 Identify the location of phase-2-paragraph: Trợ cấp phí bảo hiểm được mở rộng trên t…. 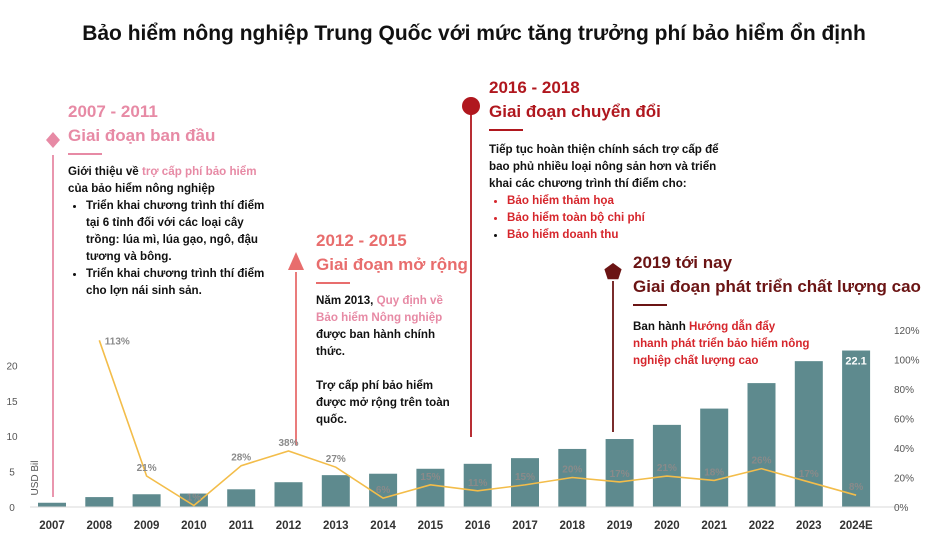
(383, 402).